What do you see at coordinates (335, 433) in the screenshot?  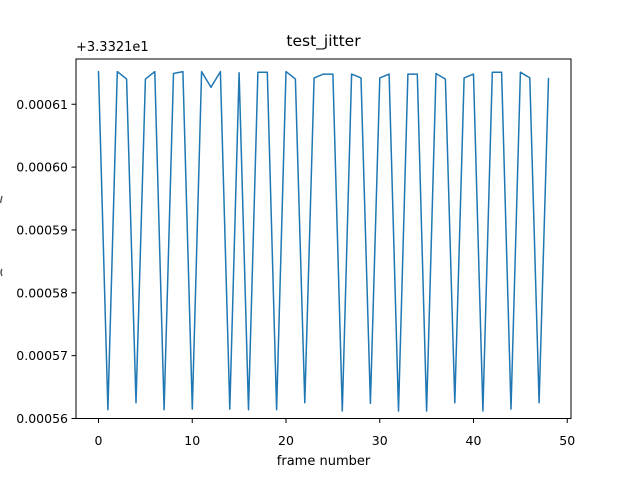 I see `x-axis-ticks: 0 10 20 30 40 50` at bounding box center [335, 433].